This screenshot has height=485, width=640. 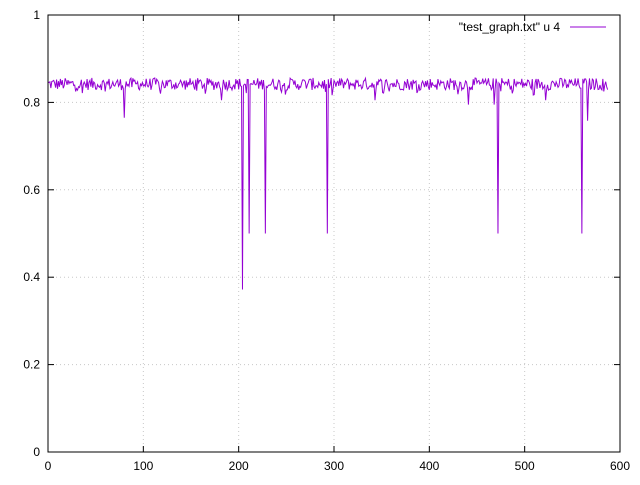 What do you see at coordinates (36, 452) in the screenshot?
I see `y-tick-label: 0` at bounding box center [36, 452].